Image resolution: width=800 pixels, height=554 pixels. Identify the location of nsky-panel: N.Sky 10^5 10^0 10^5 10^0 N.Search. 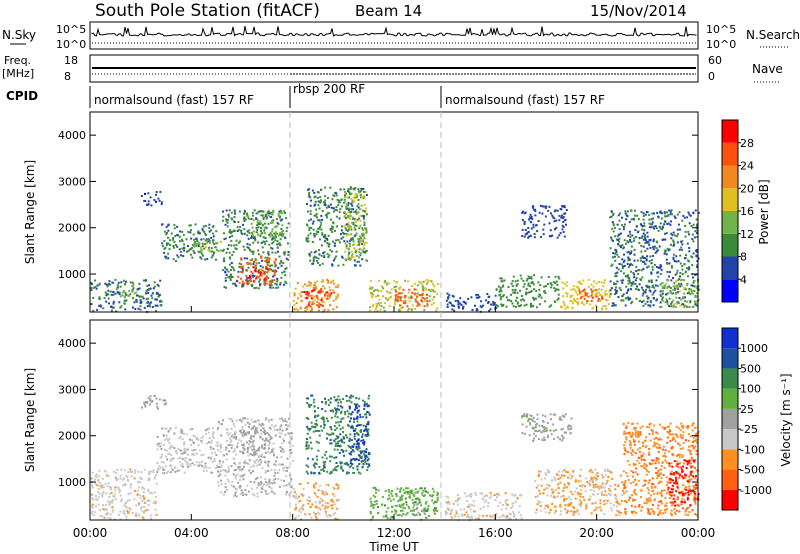
(401, 36).